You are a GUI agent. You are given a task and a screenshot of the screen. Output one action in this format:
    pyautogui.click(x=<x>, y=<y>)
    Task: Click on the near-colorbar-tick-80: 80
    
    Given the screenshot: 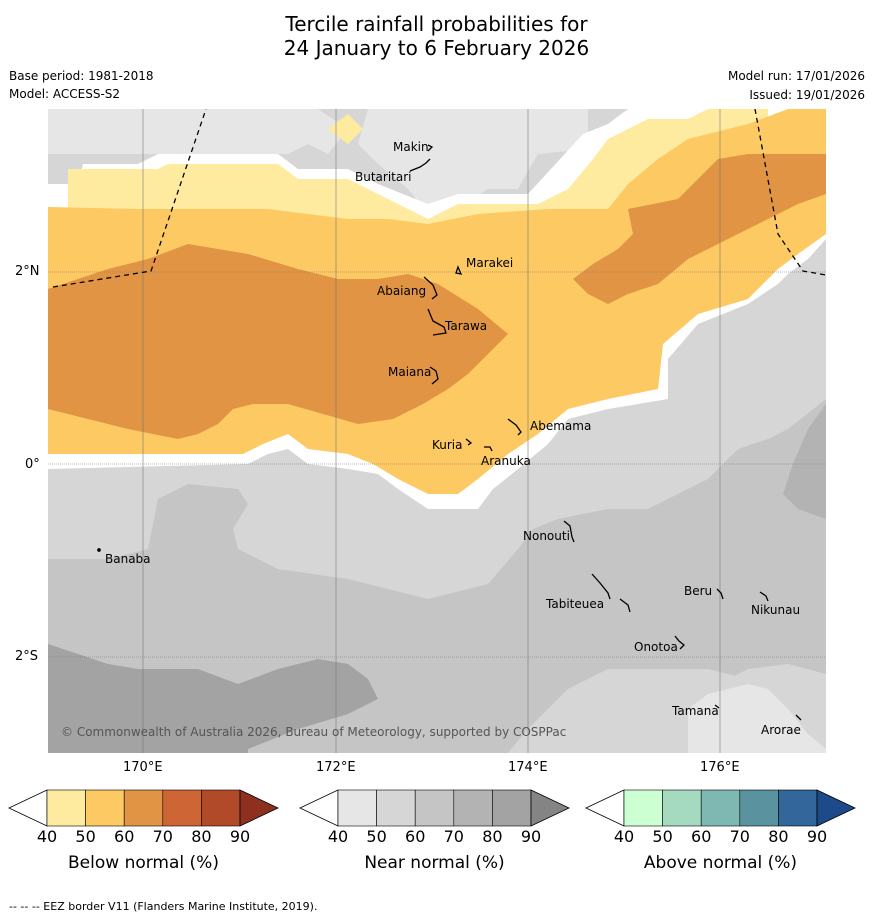 What is the action you would take?
    pyautogui.click(x=492, y=836)
    